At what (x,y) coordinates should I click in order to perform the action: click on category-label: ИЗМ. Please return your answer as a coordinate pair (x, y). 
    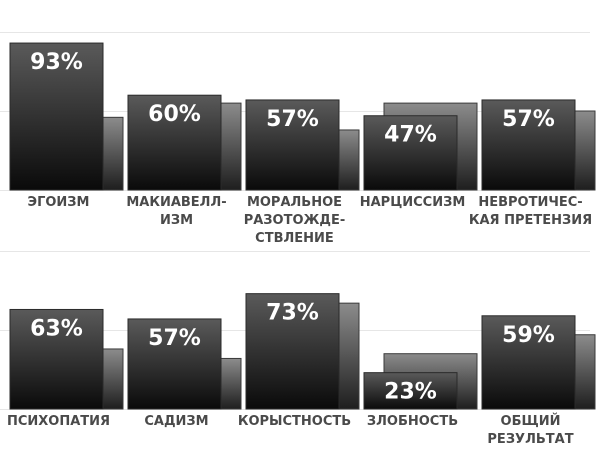
    Looking at the image, I should click on (176, 220).